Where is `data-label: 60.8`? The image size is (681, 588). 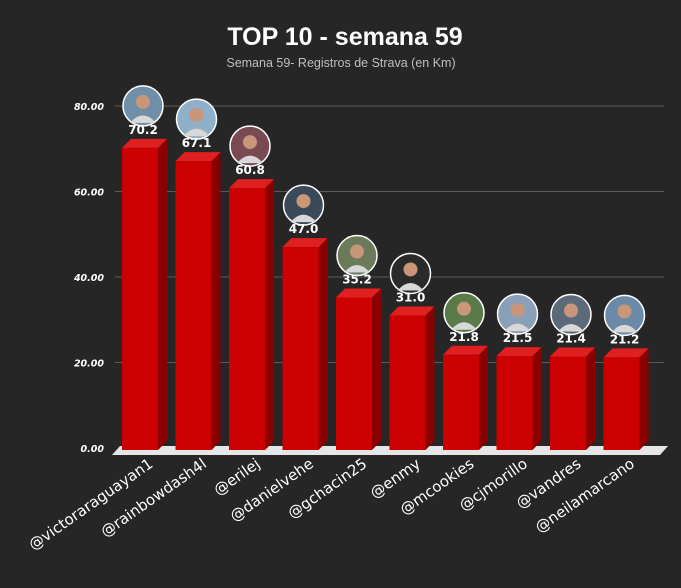 data-label: 60.8 is located at coordinates (250, 170).